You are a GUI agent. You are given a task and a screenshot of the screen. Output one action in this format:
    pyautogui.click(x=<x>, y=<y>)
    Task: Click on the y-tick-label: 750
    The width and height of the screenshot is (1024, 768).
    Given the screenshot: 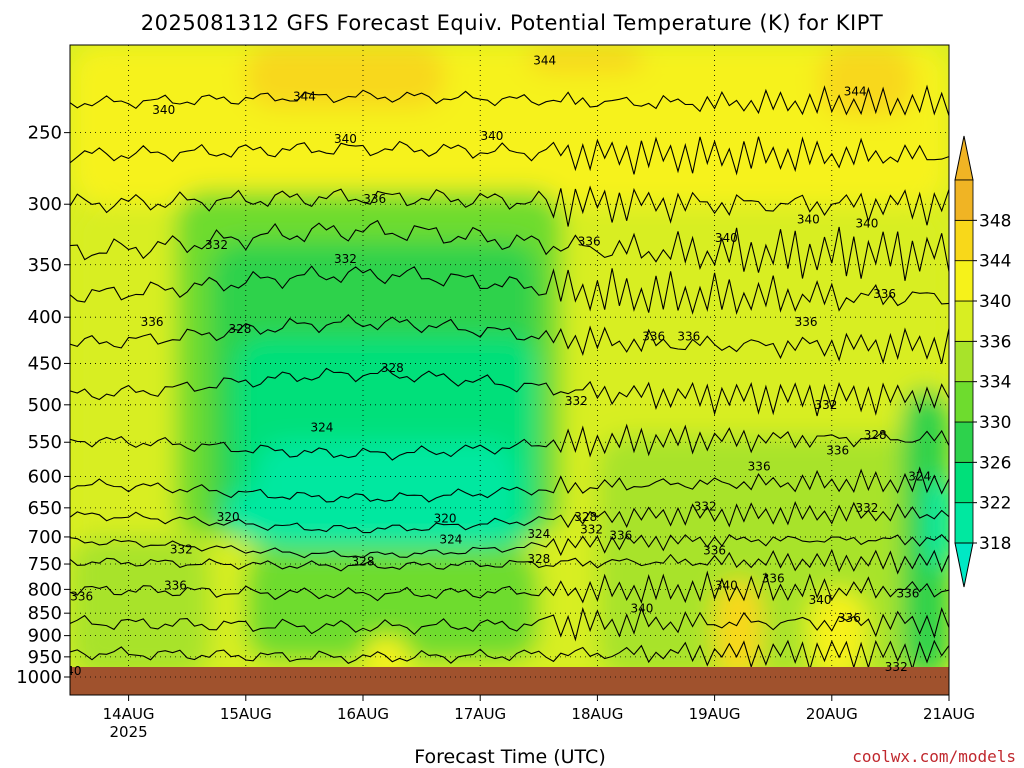 What is the action you would take?
    pyautogui.click(x=45, y=564)
    